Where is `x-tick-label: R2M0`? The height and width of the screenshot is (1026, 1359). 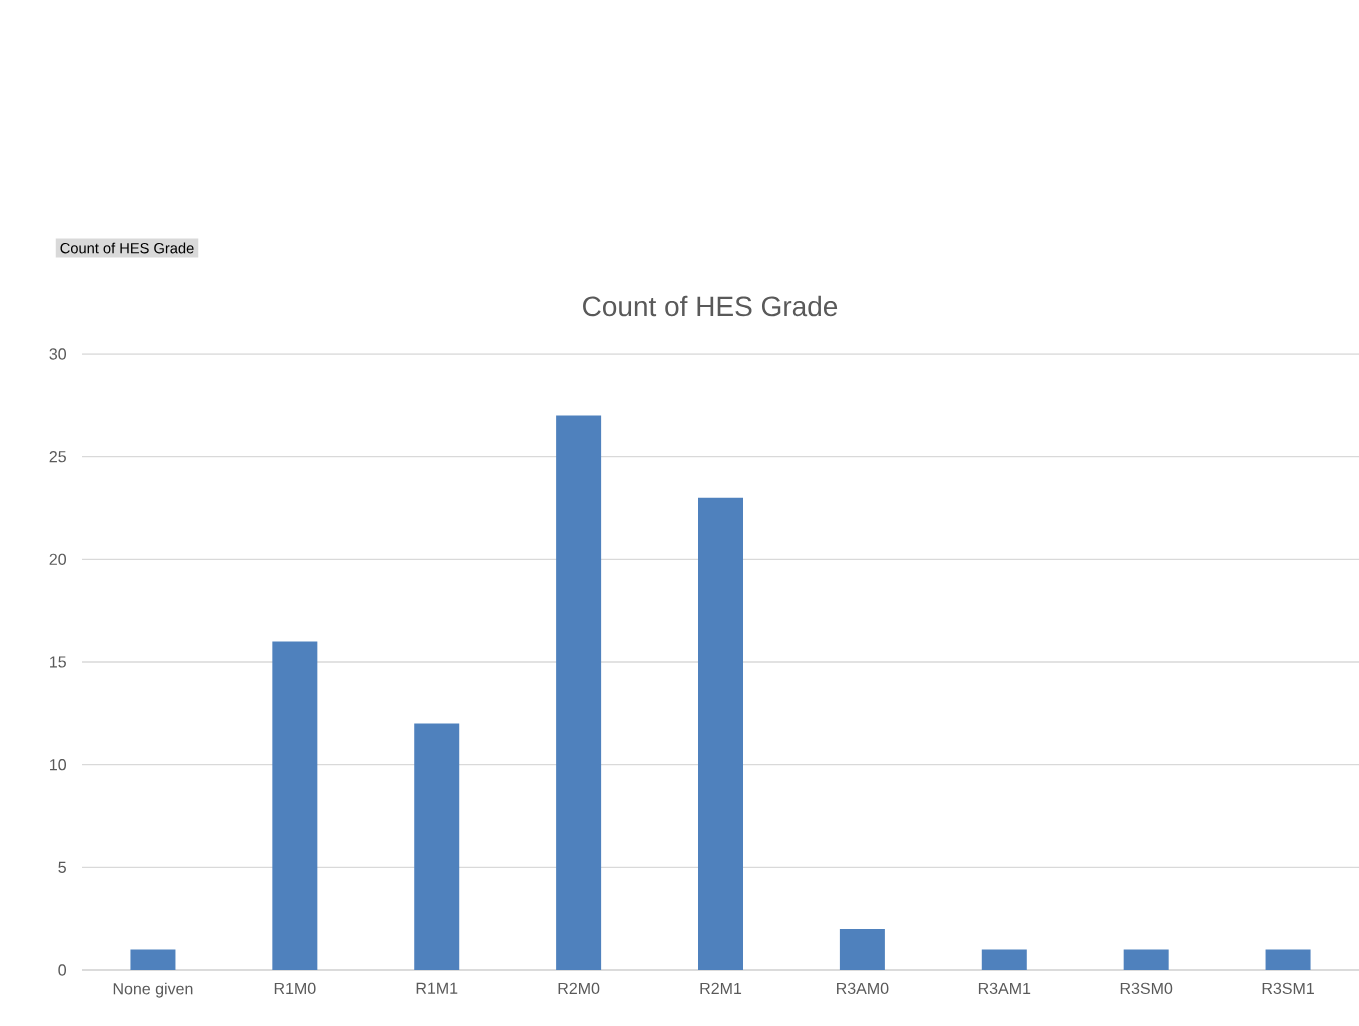
x-tick-label: R2M0 is located at coordinates (579, 988).